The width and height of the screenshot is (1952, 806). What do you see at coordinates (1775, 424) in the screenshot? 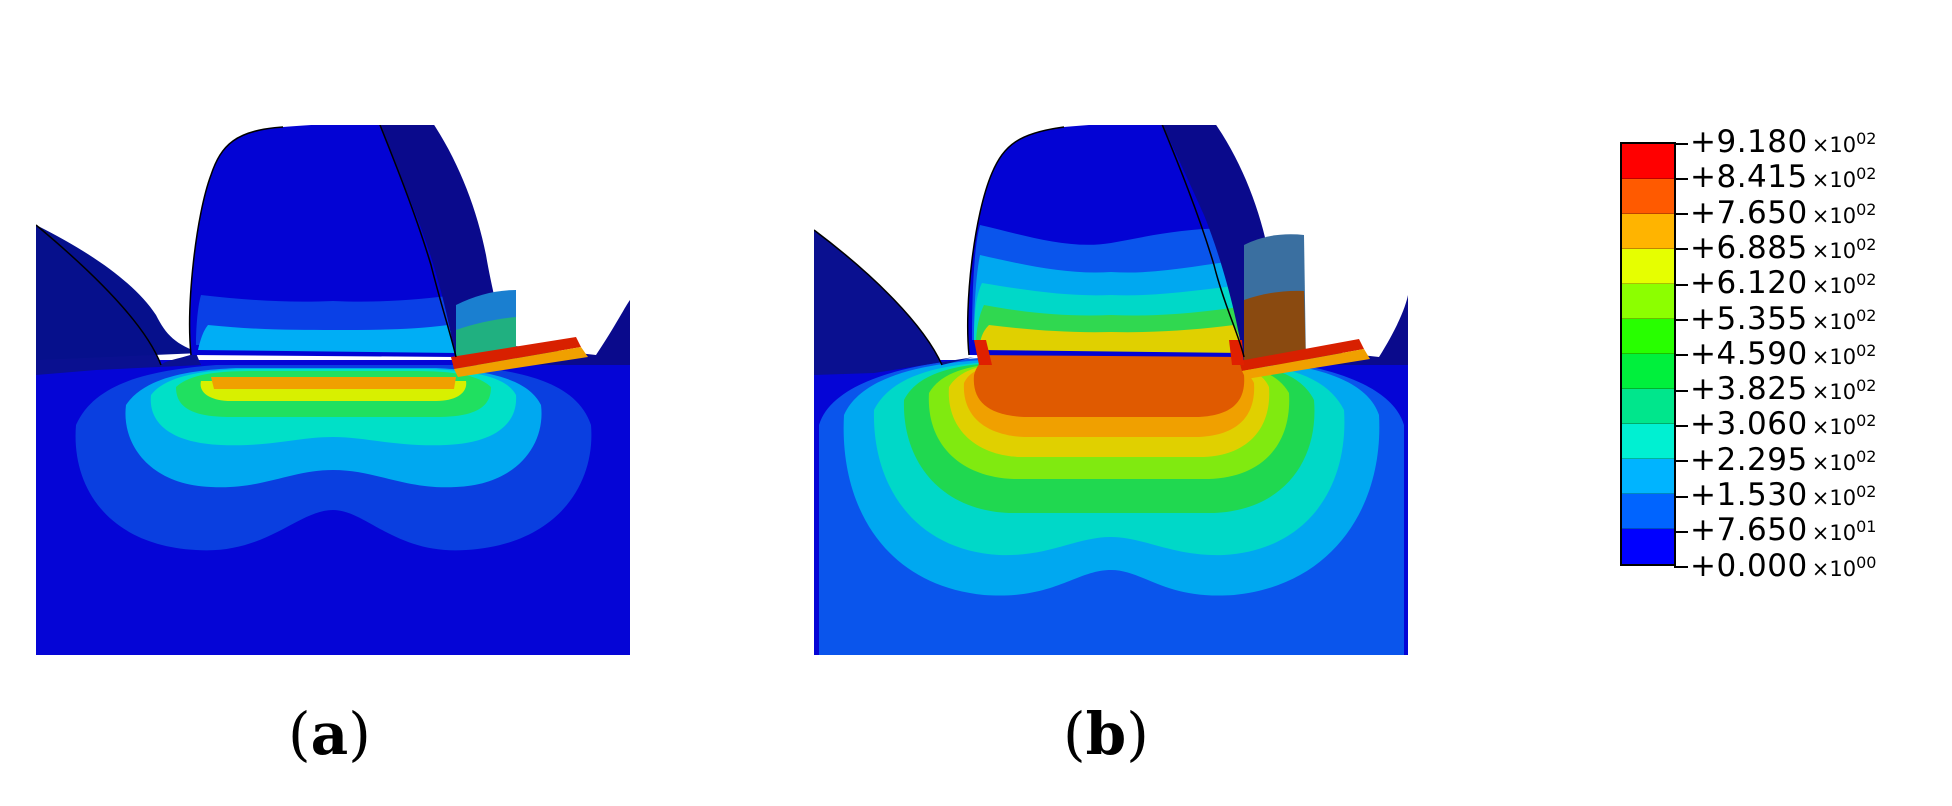
I see `legend-label: +3.060 ×1002` at bounding box center [1775, 424].